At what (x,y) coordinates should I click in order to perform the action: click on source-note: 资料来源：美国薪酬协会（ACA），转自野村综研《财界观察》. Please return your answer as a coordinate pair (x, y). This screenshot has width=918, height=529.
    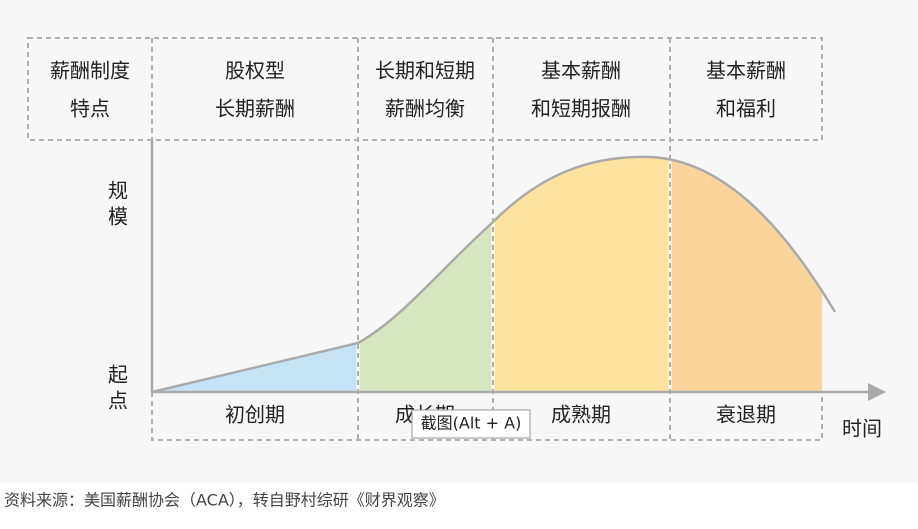
    Looking at the image, I should click on (224, 500).